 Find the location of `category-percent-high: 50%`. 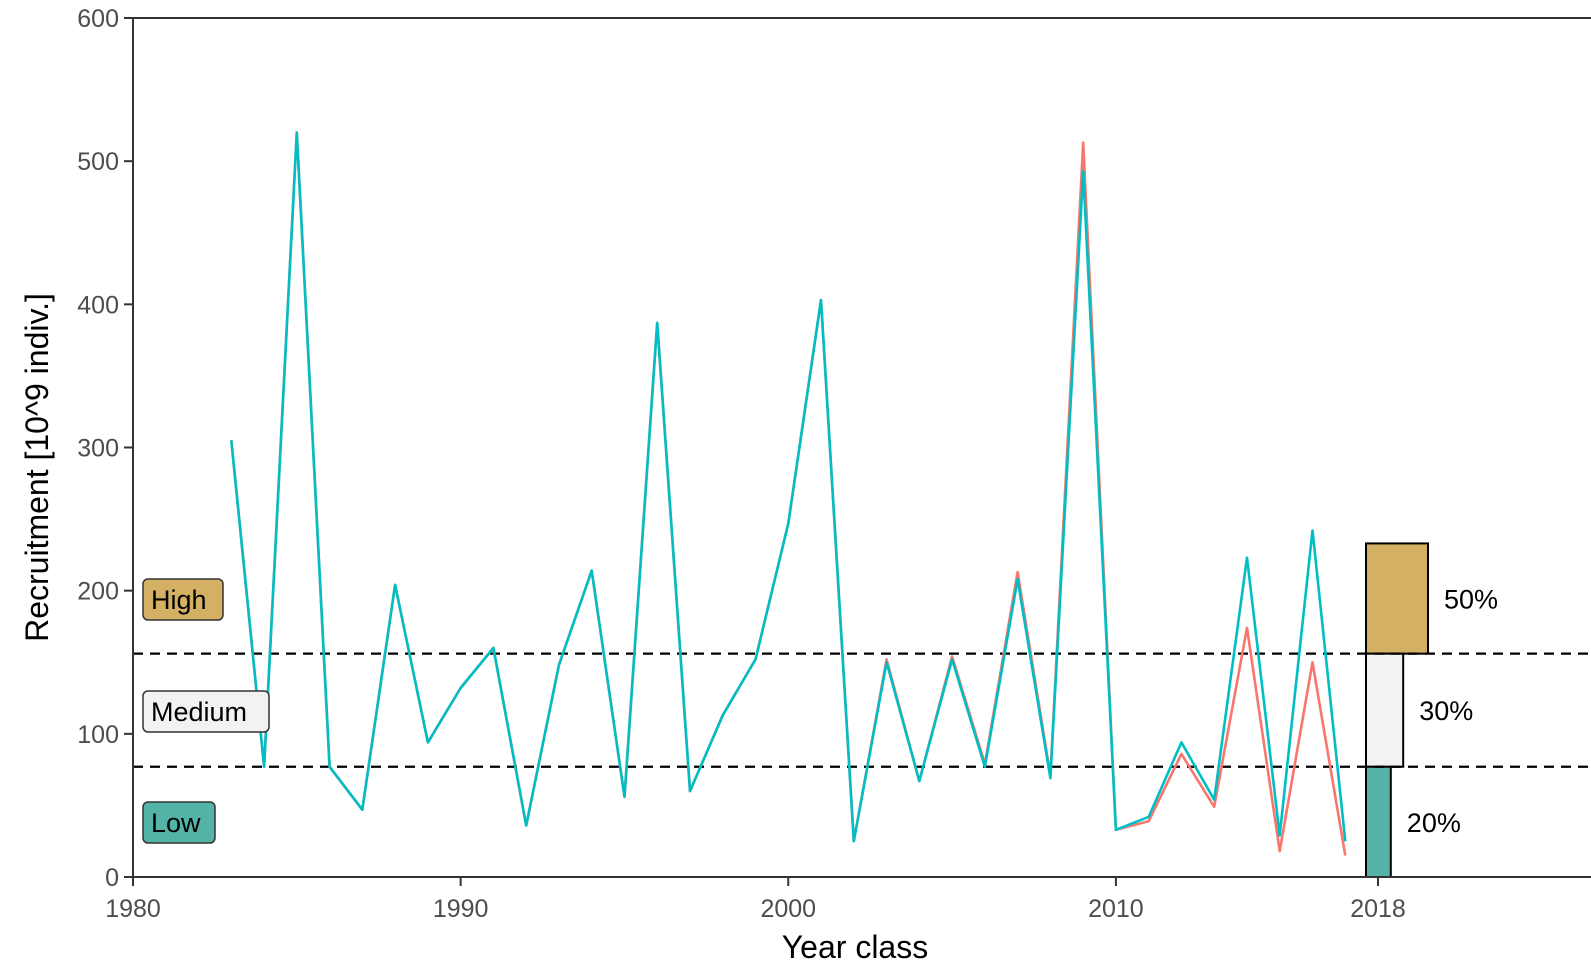

category-percent-high: 50% is located at coordinates (1471, 600).